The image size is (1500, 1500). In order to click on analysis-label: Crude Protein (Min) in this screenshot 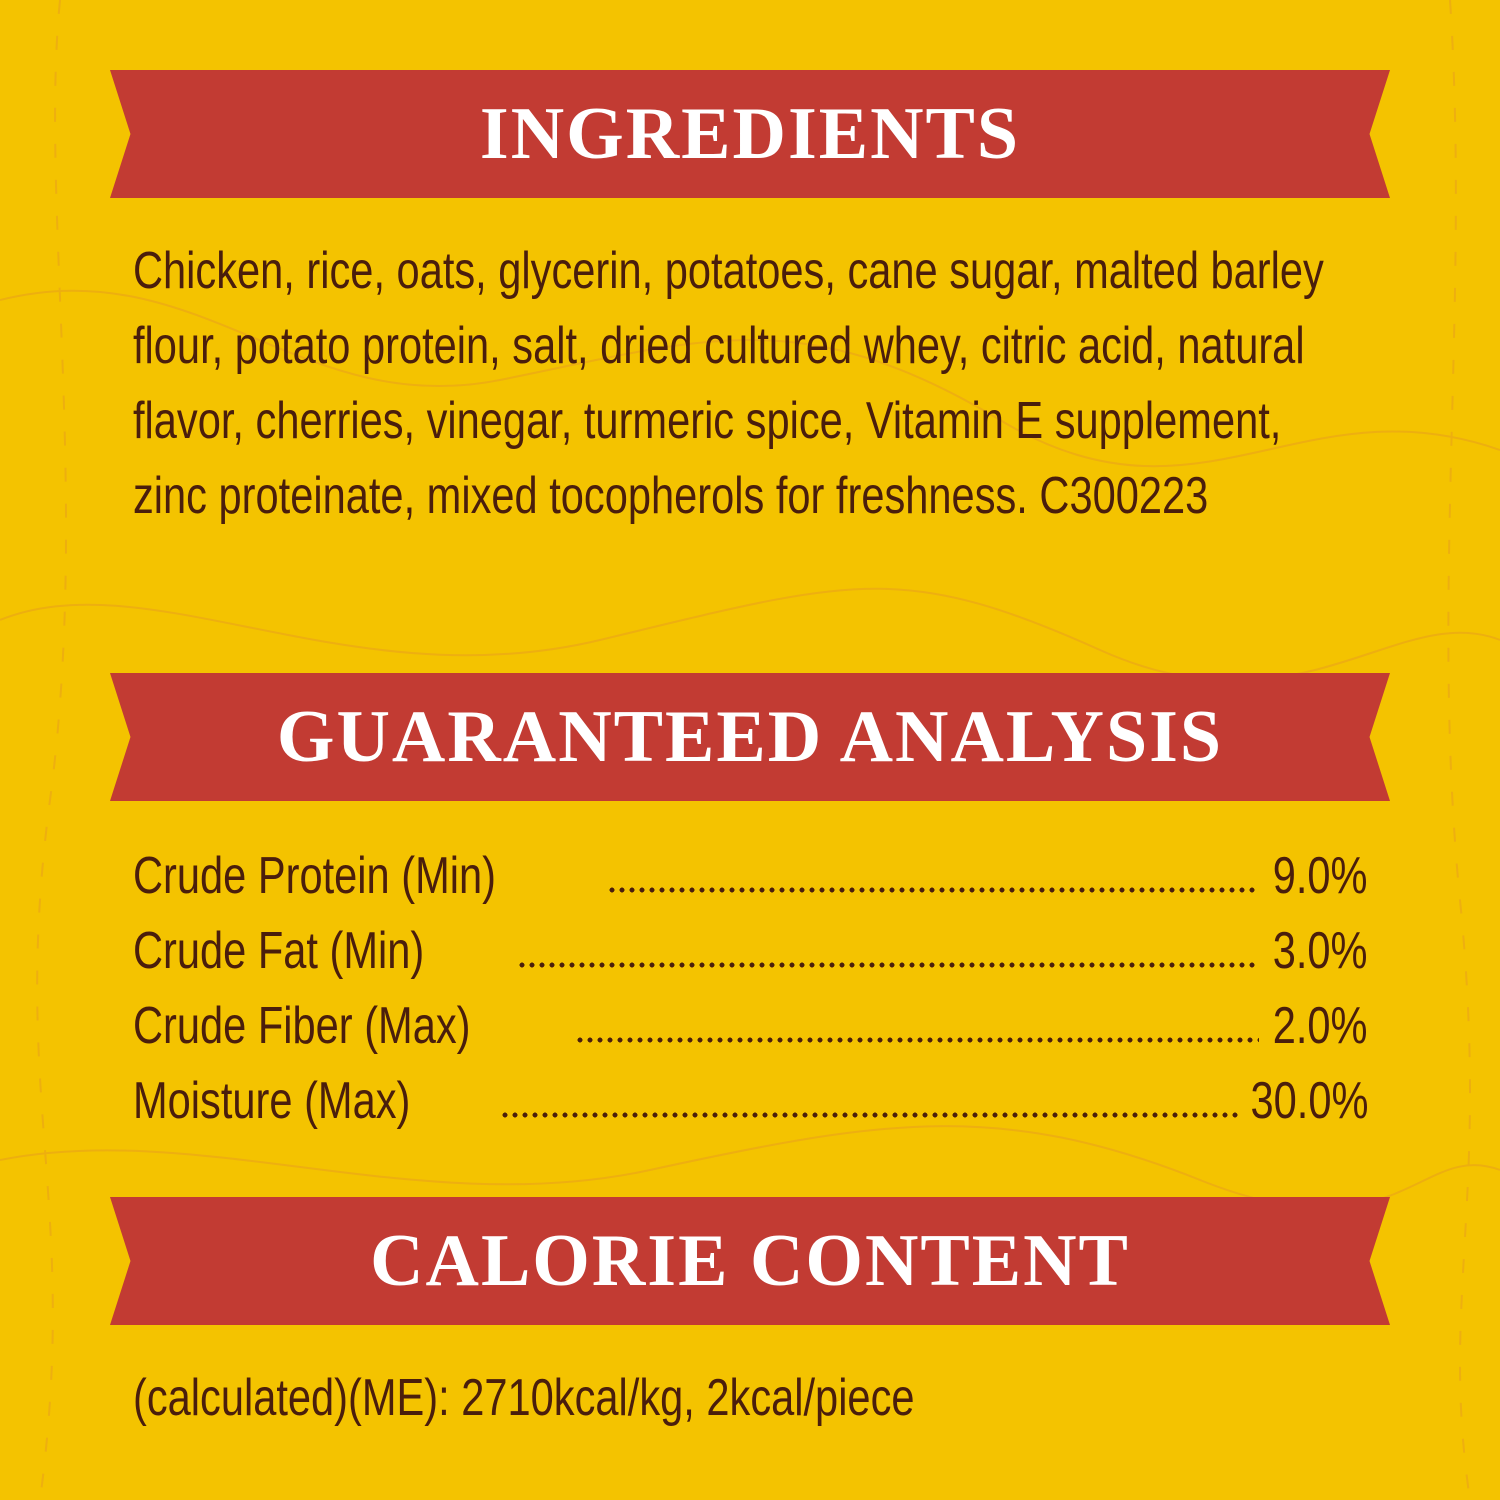, I will do `click(314, 875)`.